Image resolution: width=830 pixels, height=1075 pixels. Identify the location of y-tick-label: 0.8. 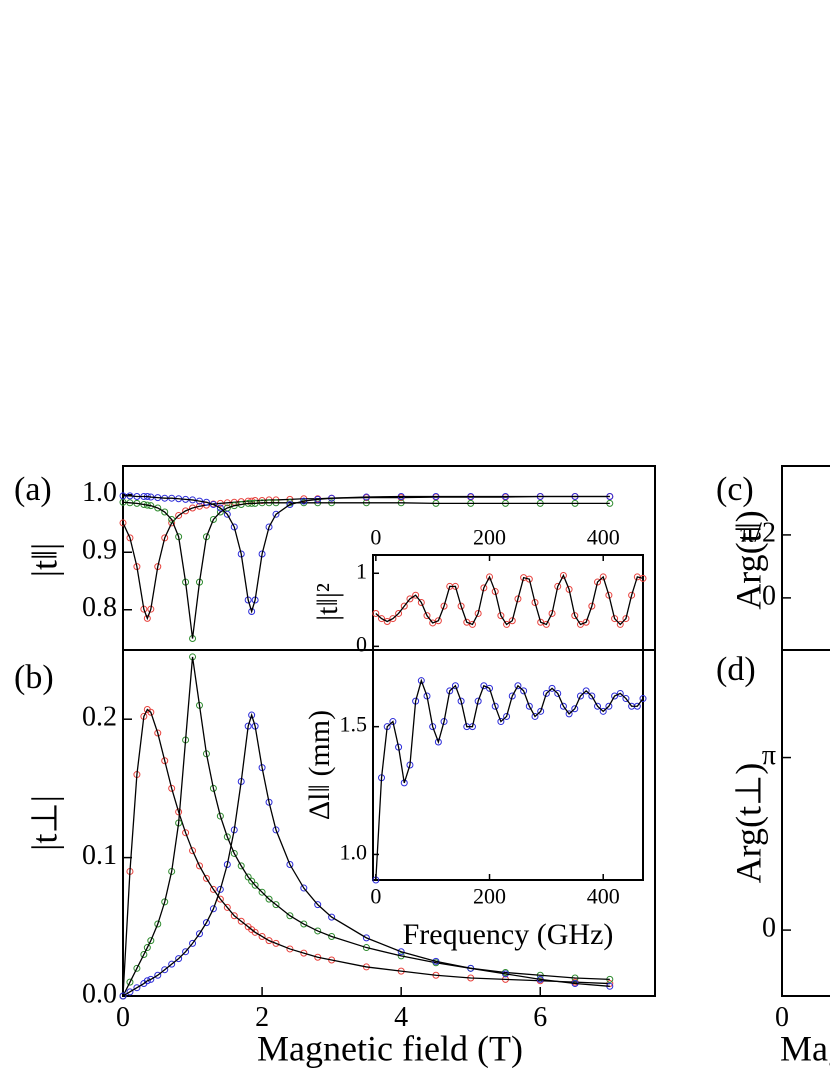
(99, 607).